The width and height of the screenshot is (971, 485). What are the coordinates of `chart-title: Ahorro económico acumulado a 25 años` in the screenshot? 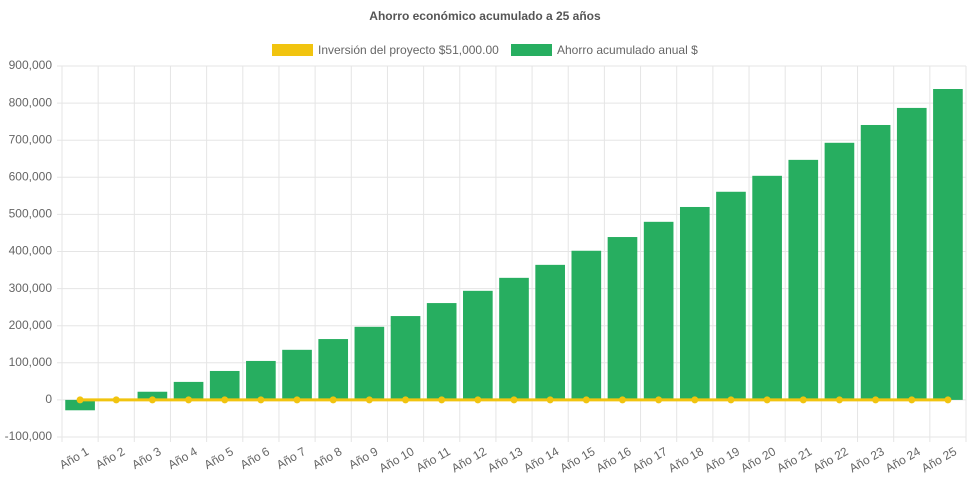 It's located at (485, 16).